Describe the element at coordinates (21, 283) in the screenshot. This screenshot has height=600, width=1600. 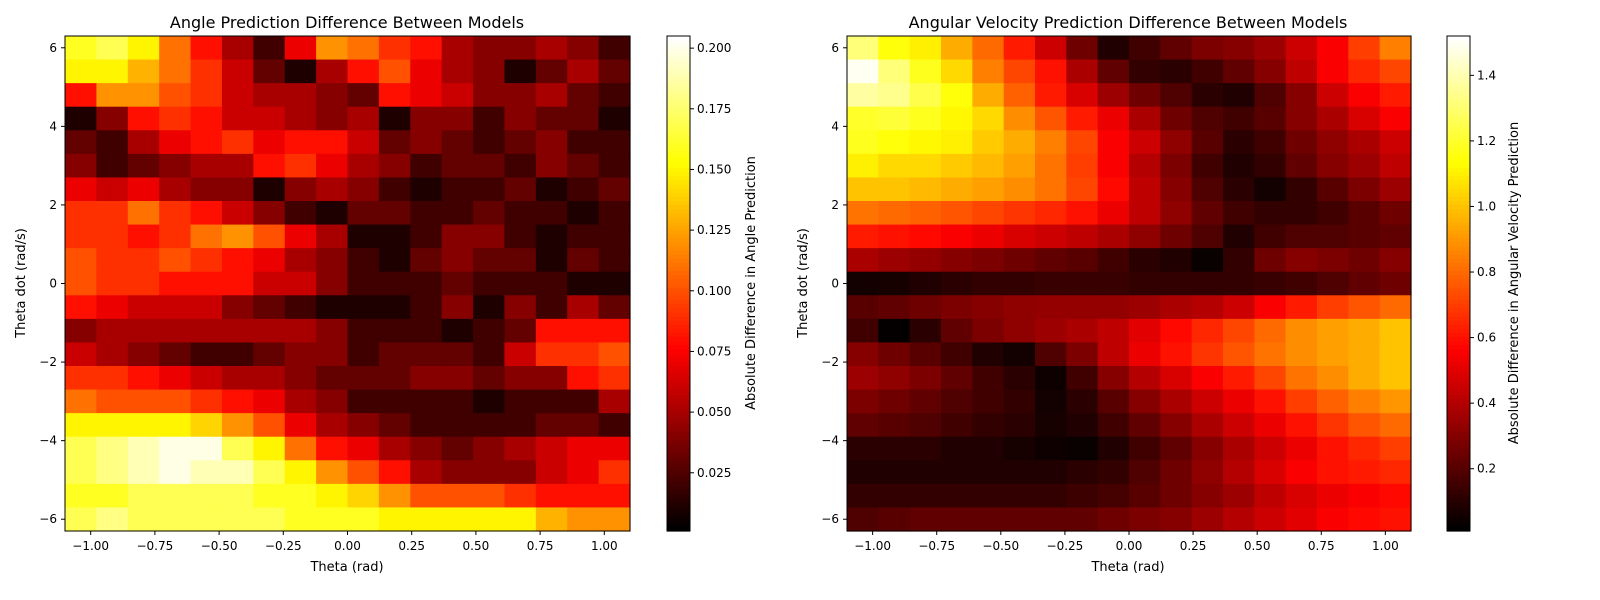
I see `y-axis-label: Theta dot (rad/s)` at that location.